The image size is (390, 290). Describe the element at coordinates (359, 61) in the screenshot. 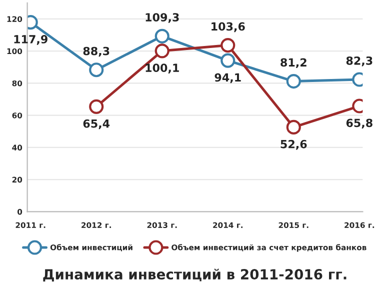

I see `data-label: 82,3` at that location.